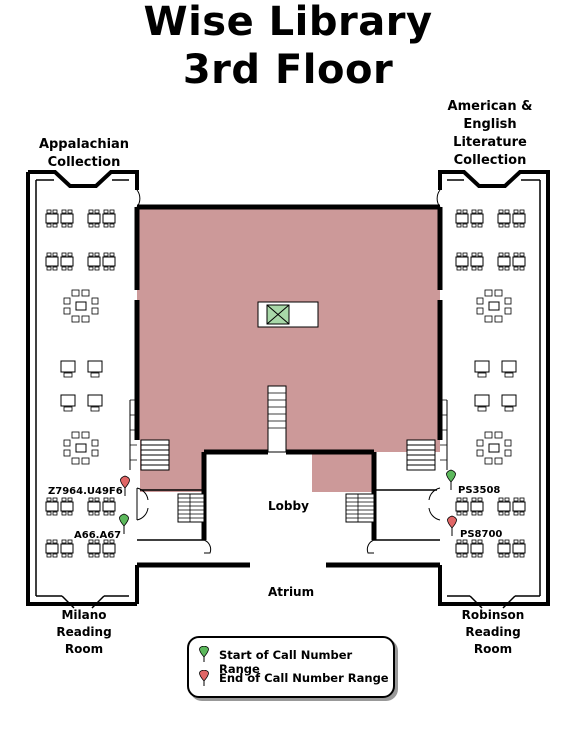 The height and width of the screenshot is (756, 576). I want to click on lobby-label: Lobby, so click(288, 506).